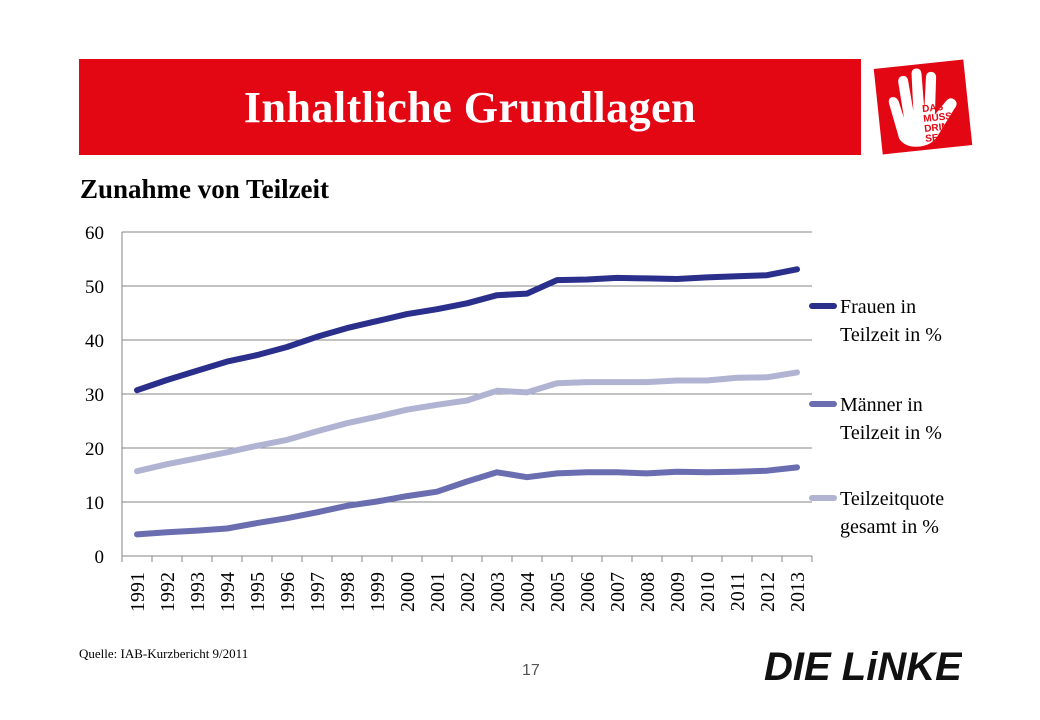  I want to click on x-tick-label-1995: 1995, so click(258, 592).